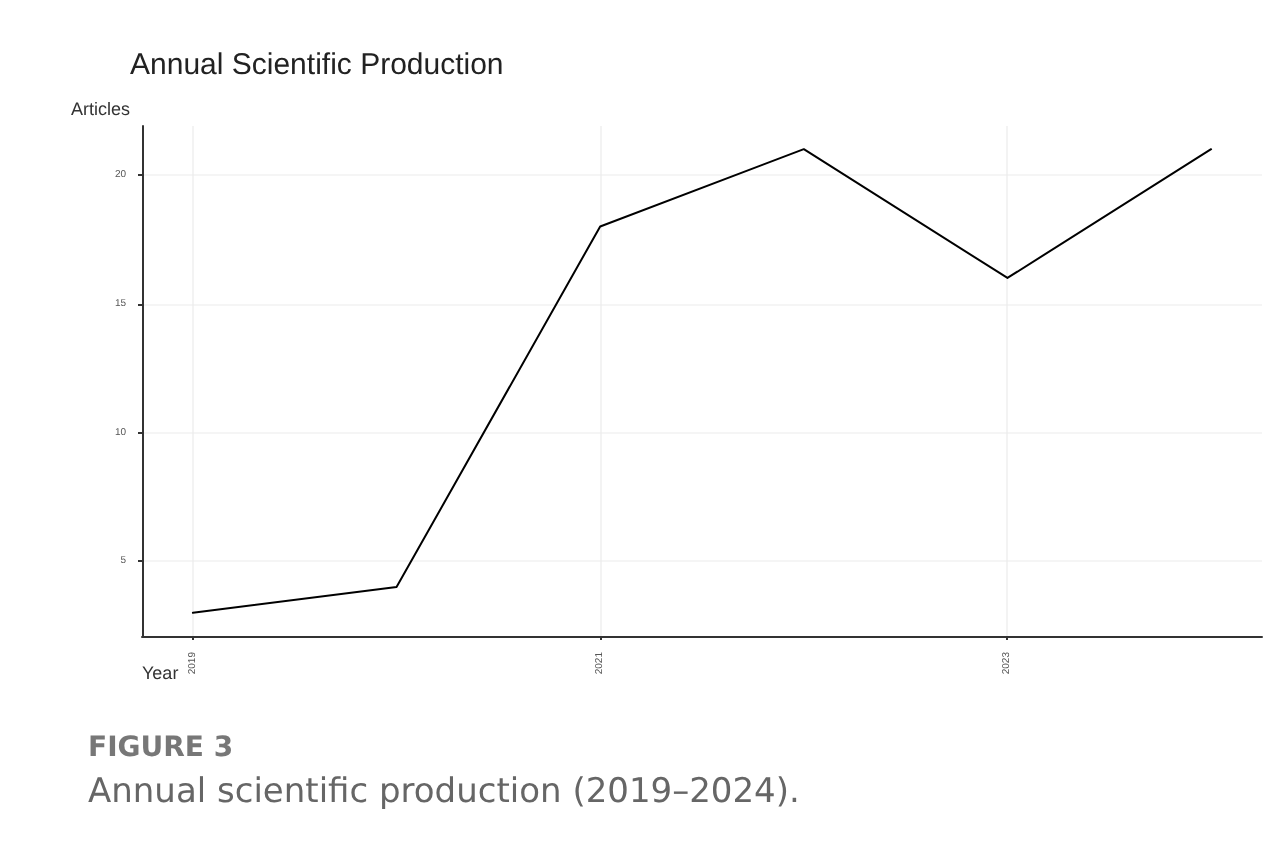 The image size is (1286, 858). I want to click on x-axis-title: Year, so click(160, 673).